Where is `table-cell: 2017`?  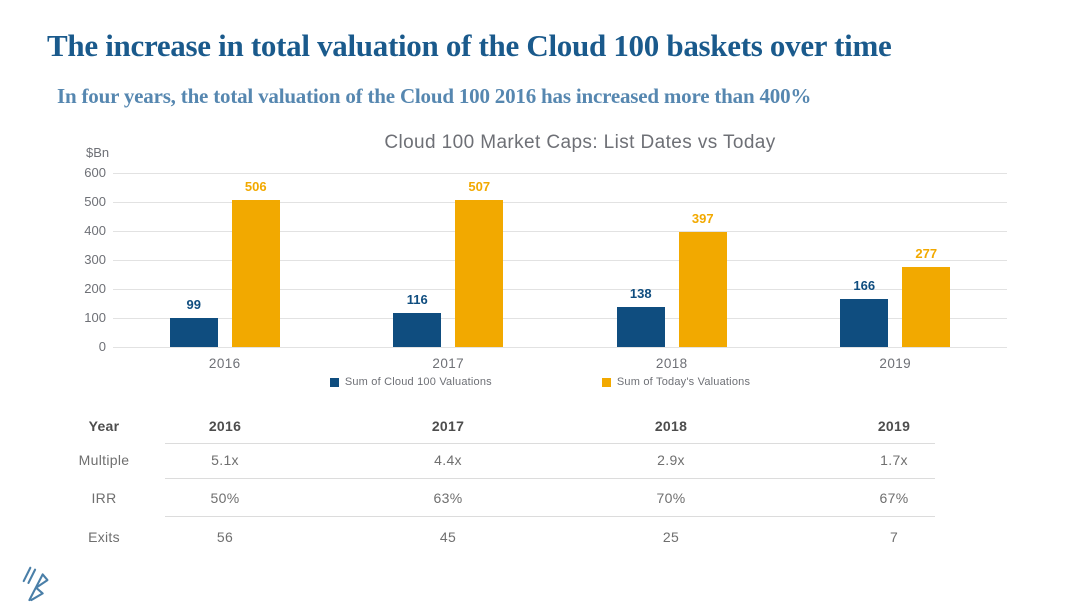
table-cell: 2017 is located at coordinates (448, 426).